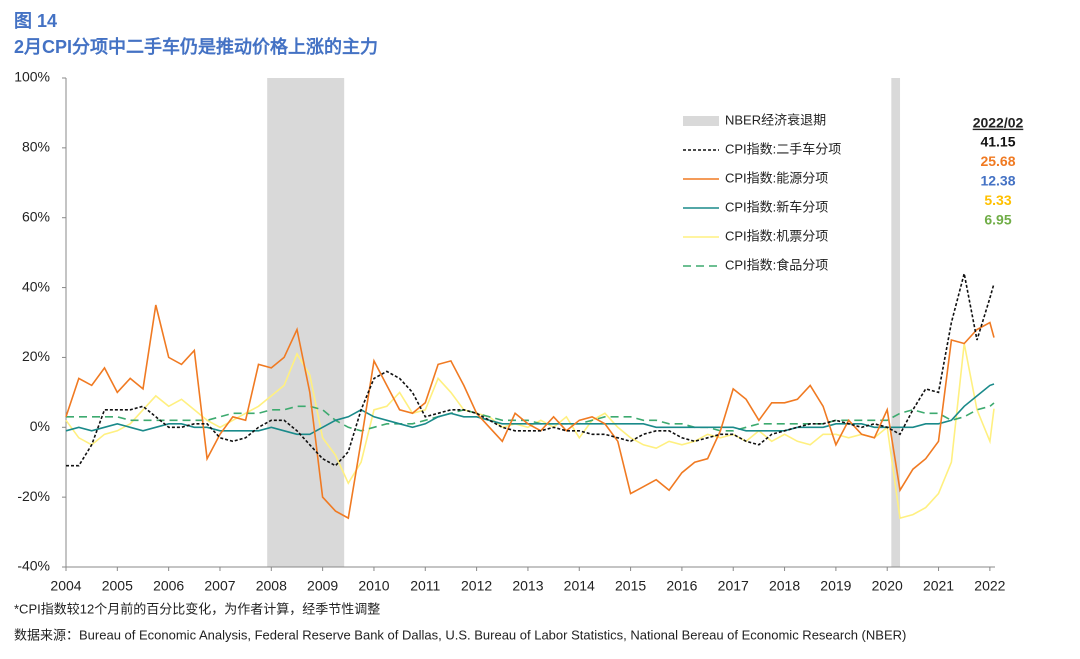  Describe the element at coordinates (36, 286) in the screenshot. I see `y-tick-label: 40%` at that location.